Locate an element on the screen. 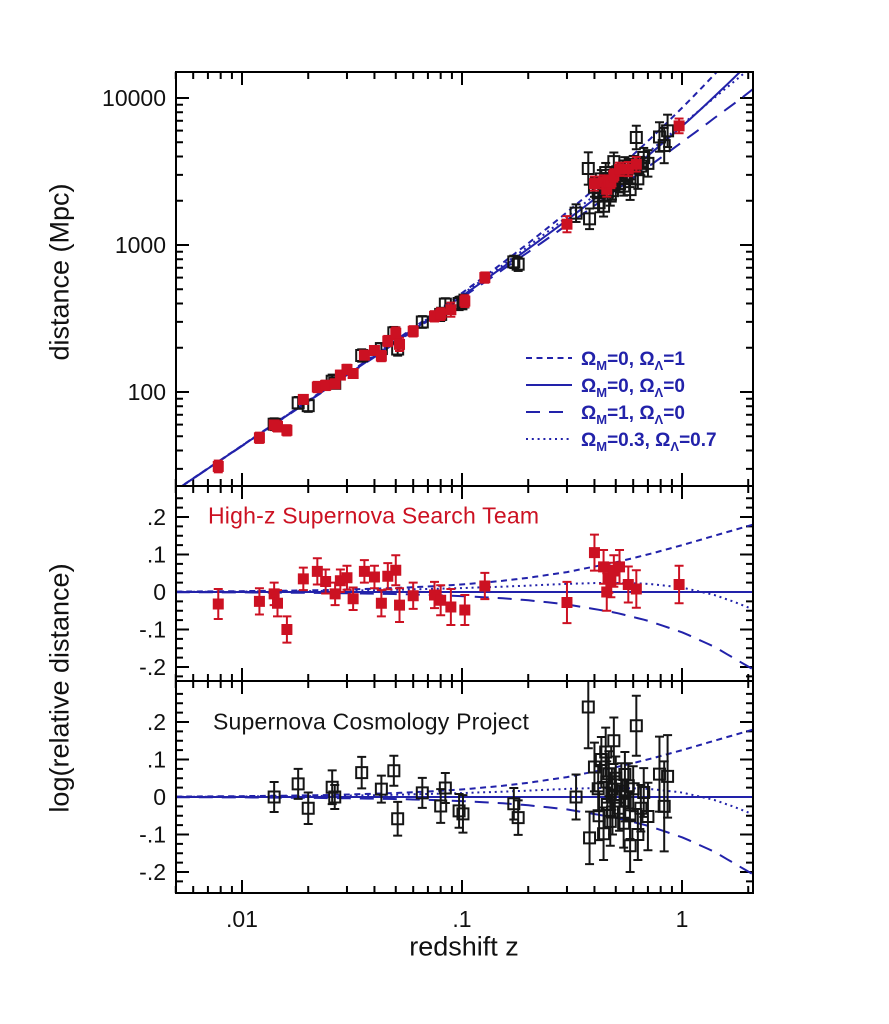  series-highz-panel1 is located at coordinates (448, 588).